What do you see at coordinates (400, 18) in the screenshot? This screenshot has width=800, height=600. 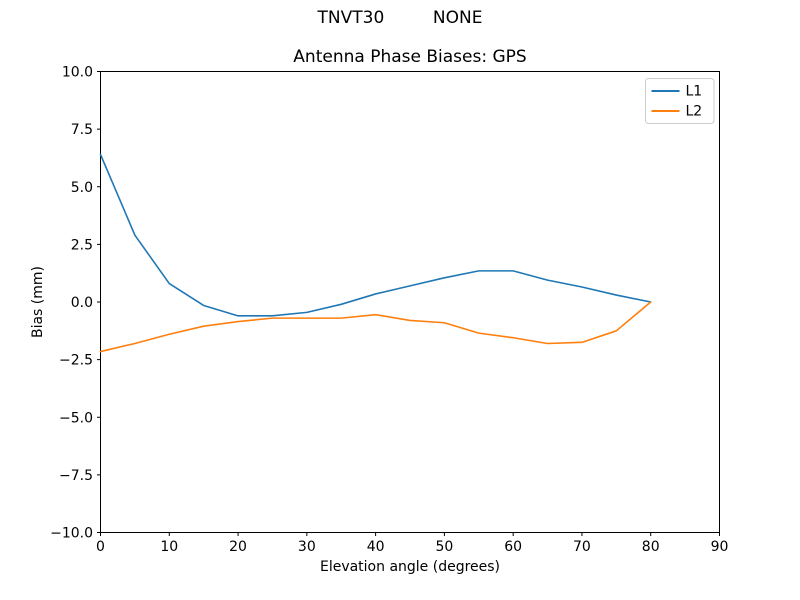 I see `figure-suptitle: TNVT30 NONE` at bounding box center [400, 18].